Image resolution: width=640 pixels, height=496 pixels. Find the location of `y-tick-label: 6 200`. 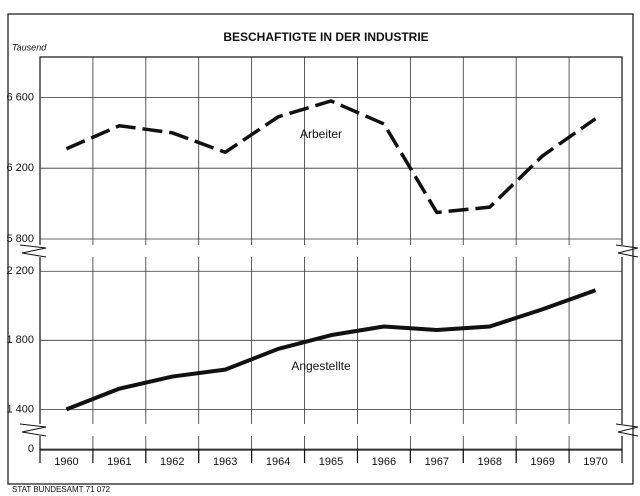

y-tick-label: 6 200 is located at coordinates (20, 168).